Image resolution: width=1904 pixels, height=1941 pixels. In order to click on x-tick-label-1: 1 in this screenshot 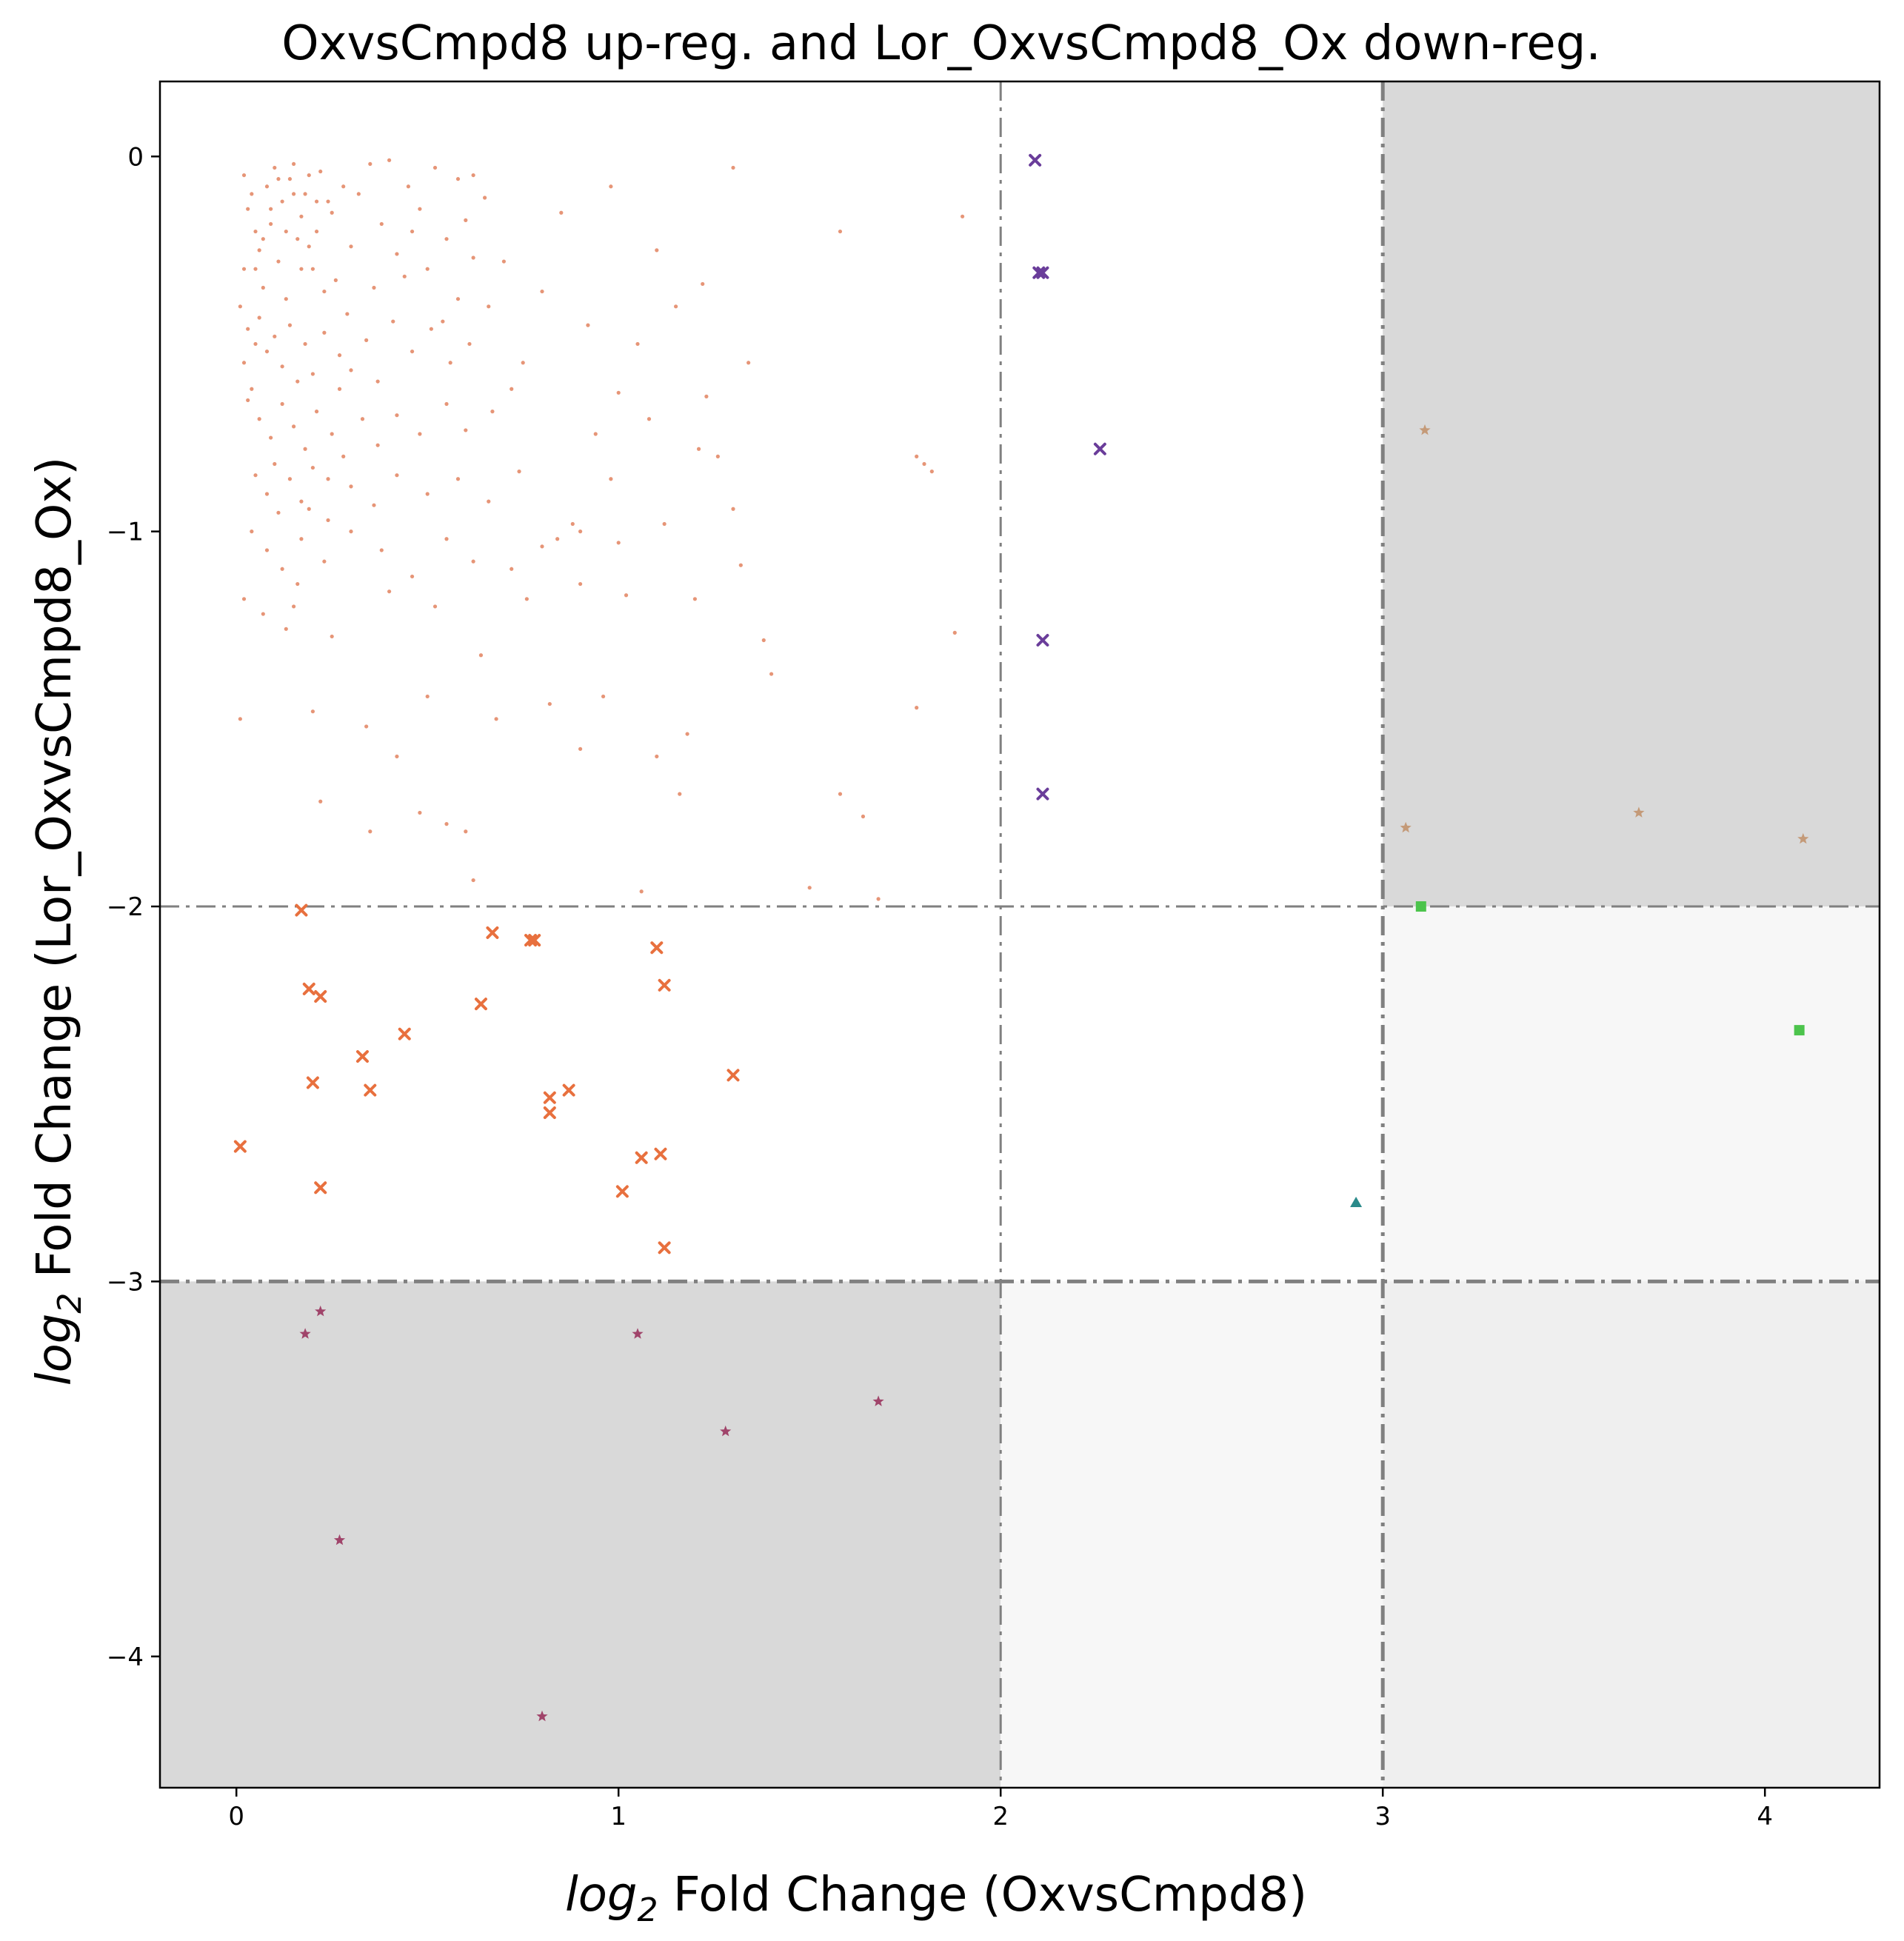, I will do `click(619, 1816)`.